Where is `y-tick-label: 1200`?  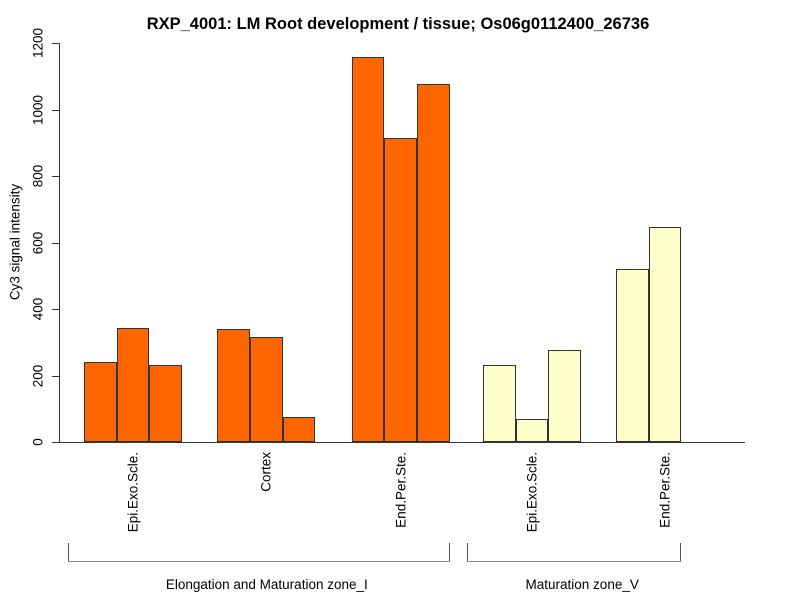
y-tick-label: 1200 is located at coordinates (38, 43).